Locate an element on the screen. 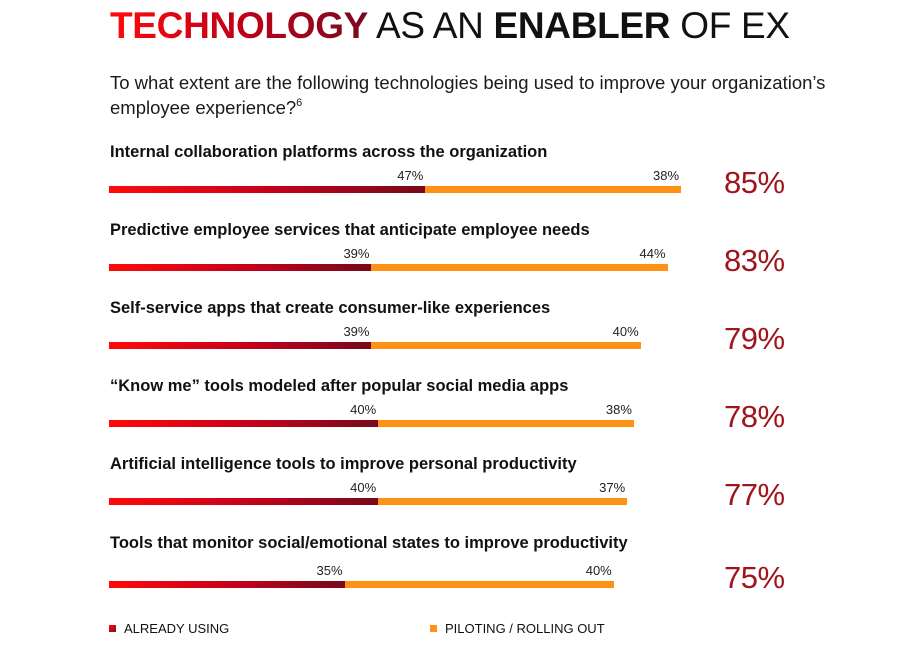  total-value-label: 78% is located at coordinates (754, 416).